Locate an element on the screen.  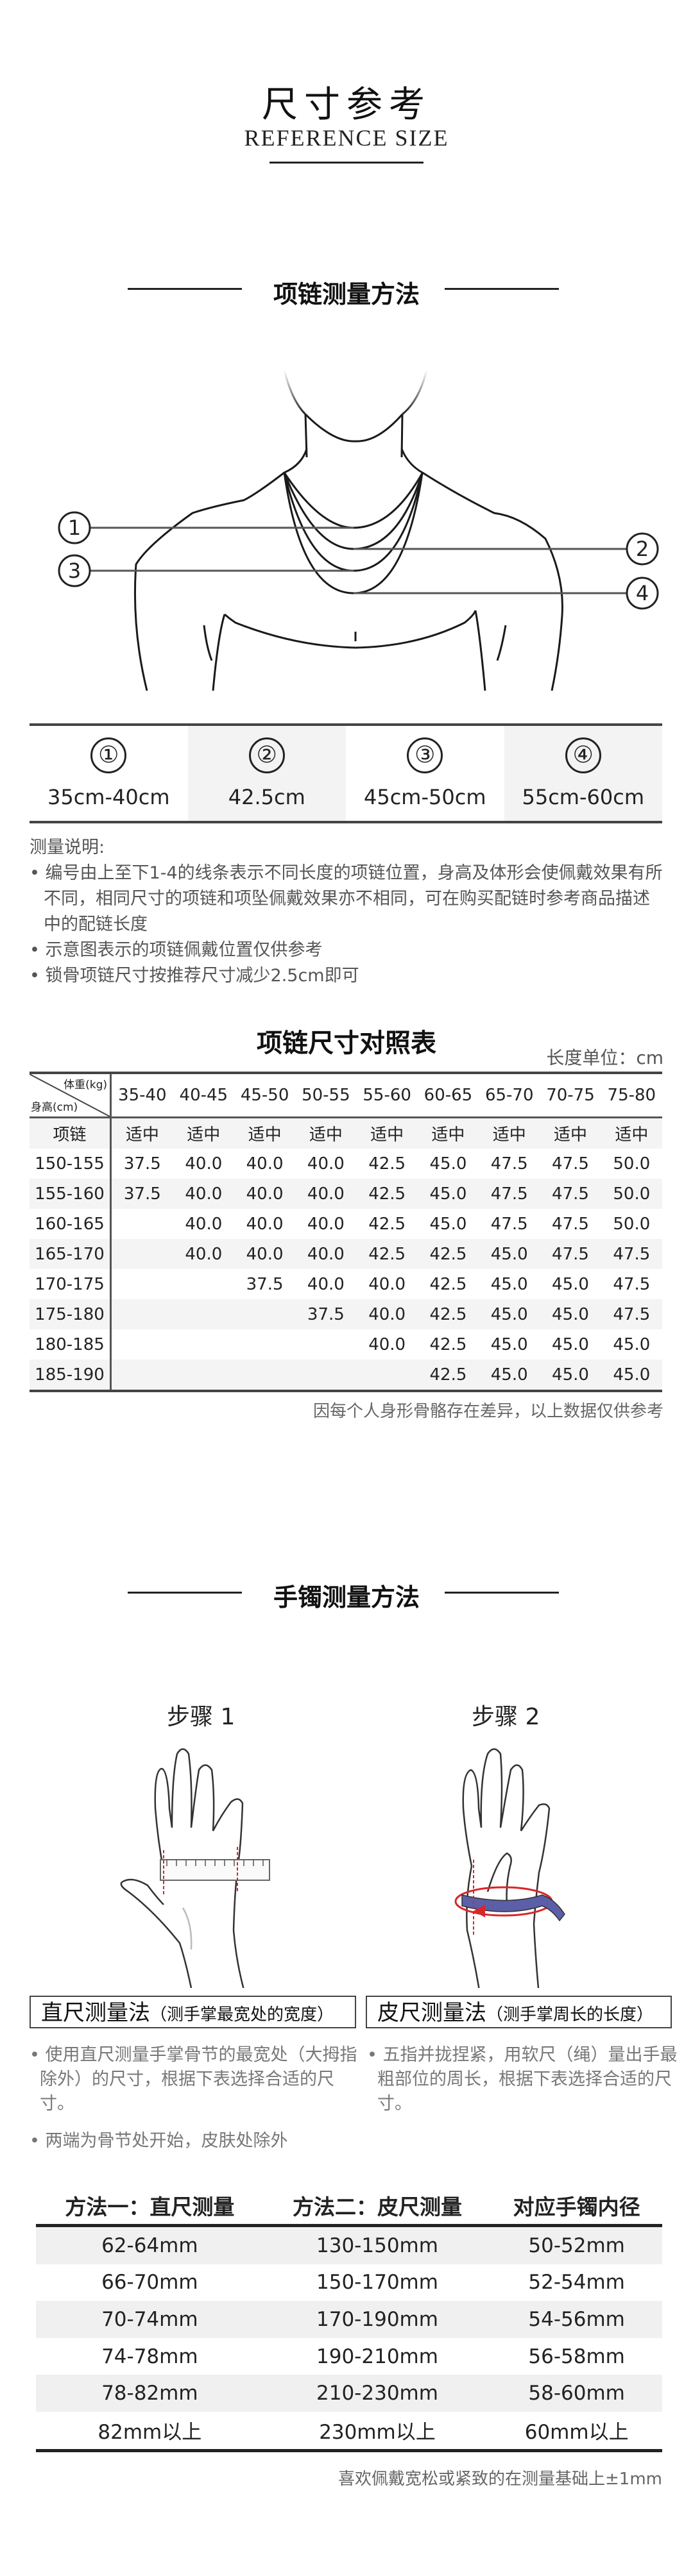
method2-desc-text: 五指并拢捏紧，用软尺（绳）量出手最粗部位的周长，根据下表选择合适的尺寸。 is located at coordinates (528, 2079).